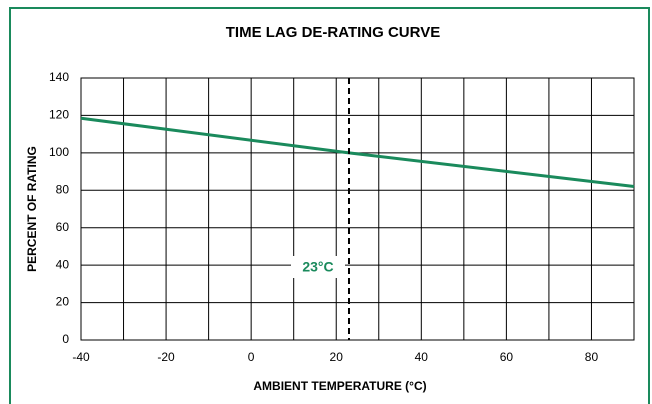  What do you see at coordinates (507, 357) in the screenshot?
I see `x-tick-label: 60` at bounding box center [507, 357].